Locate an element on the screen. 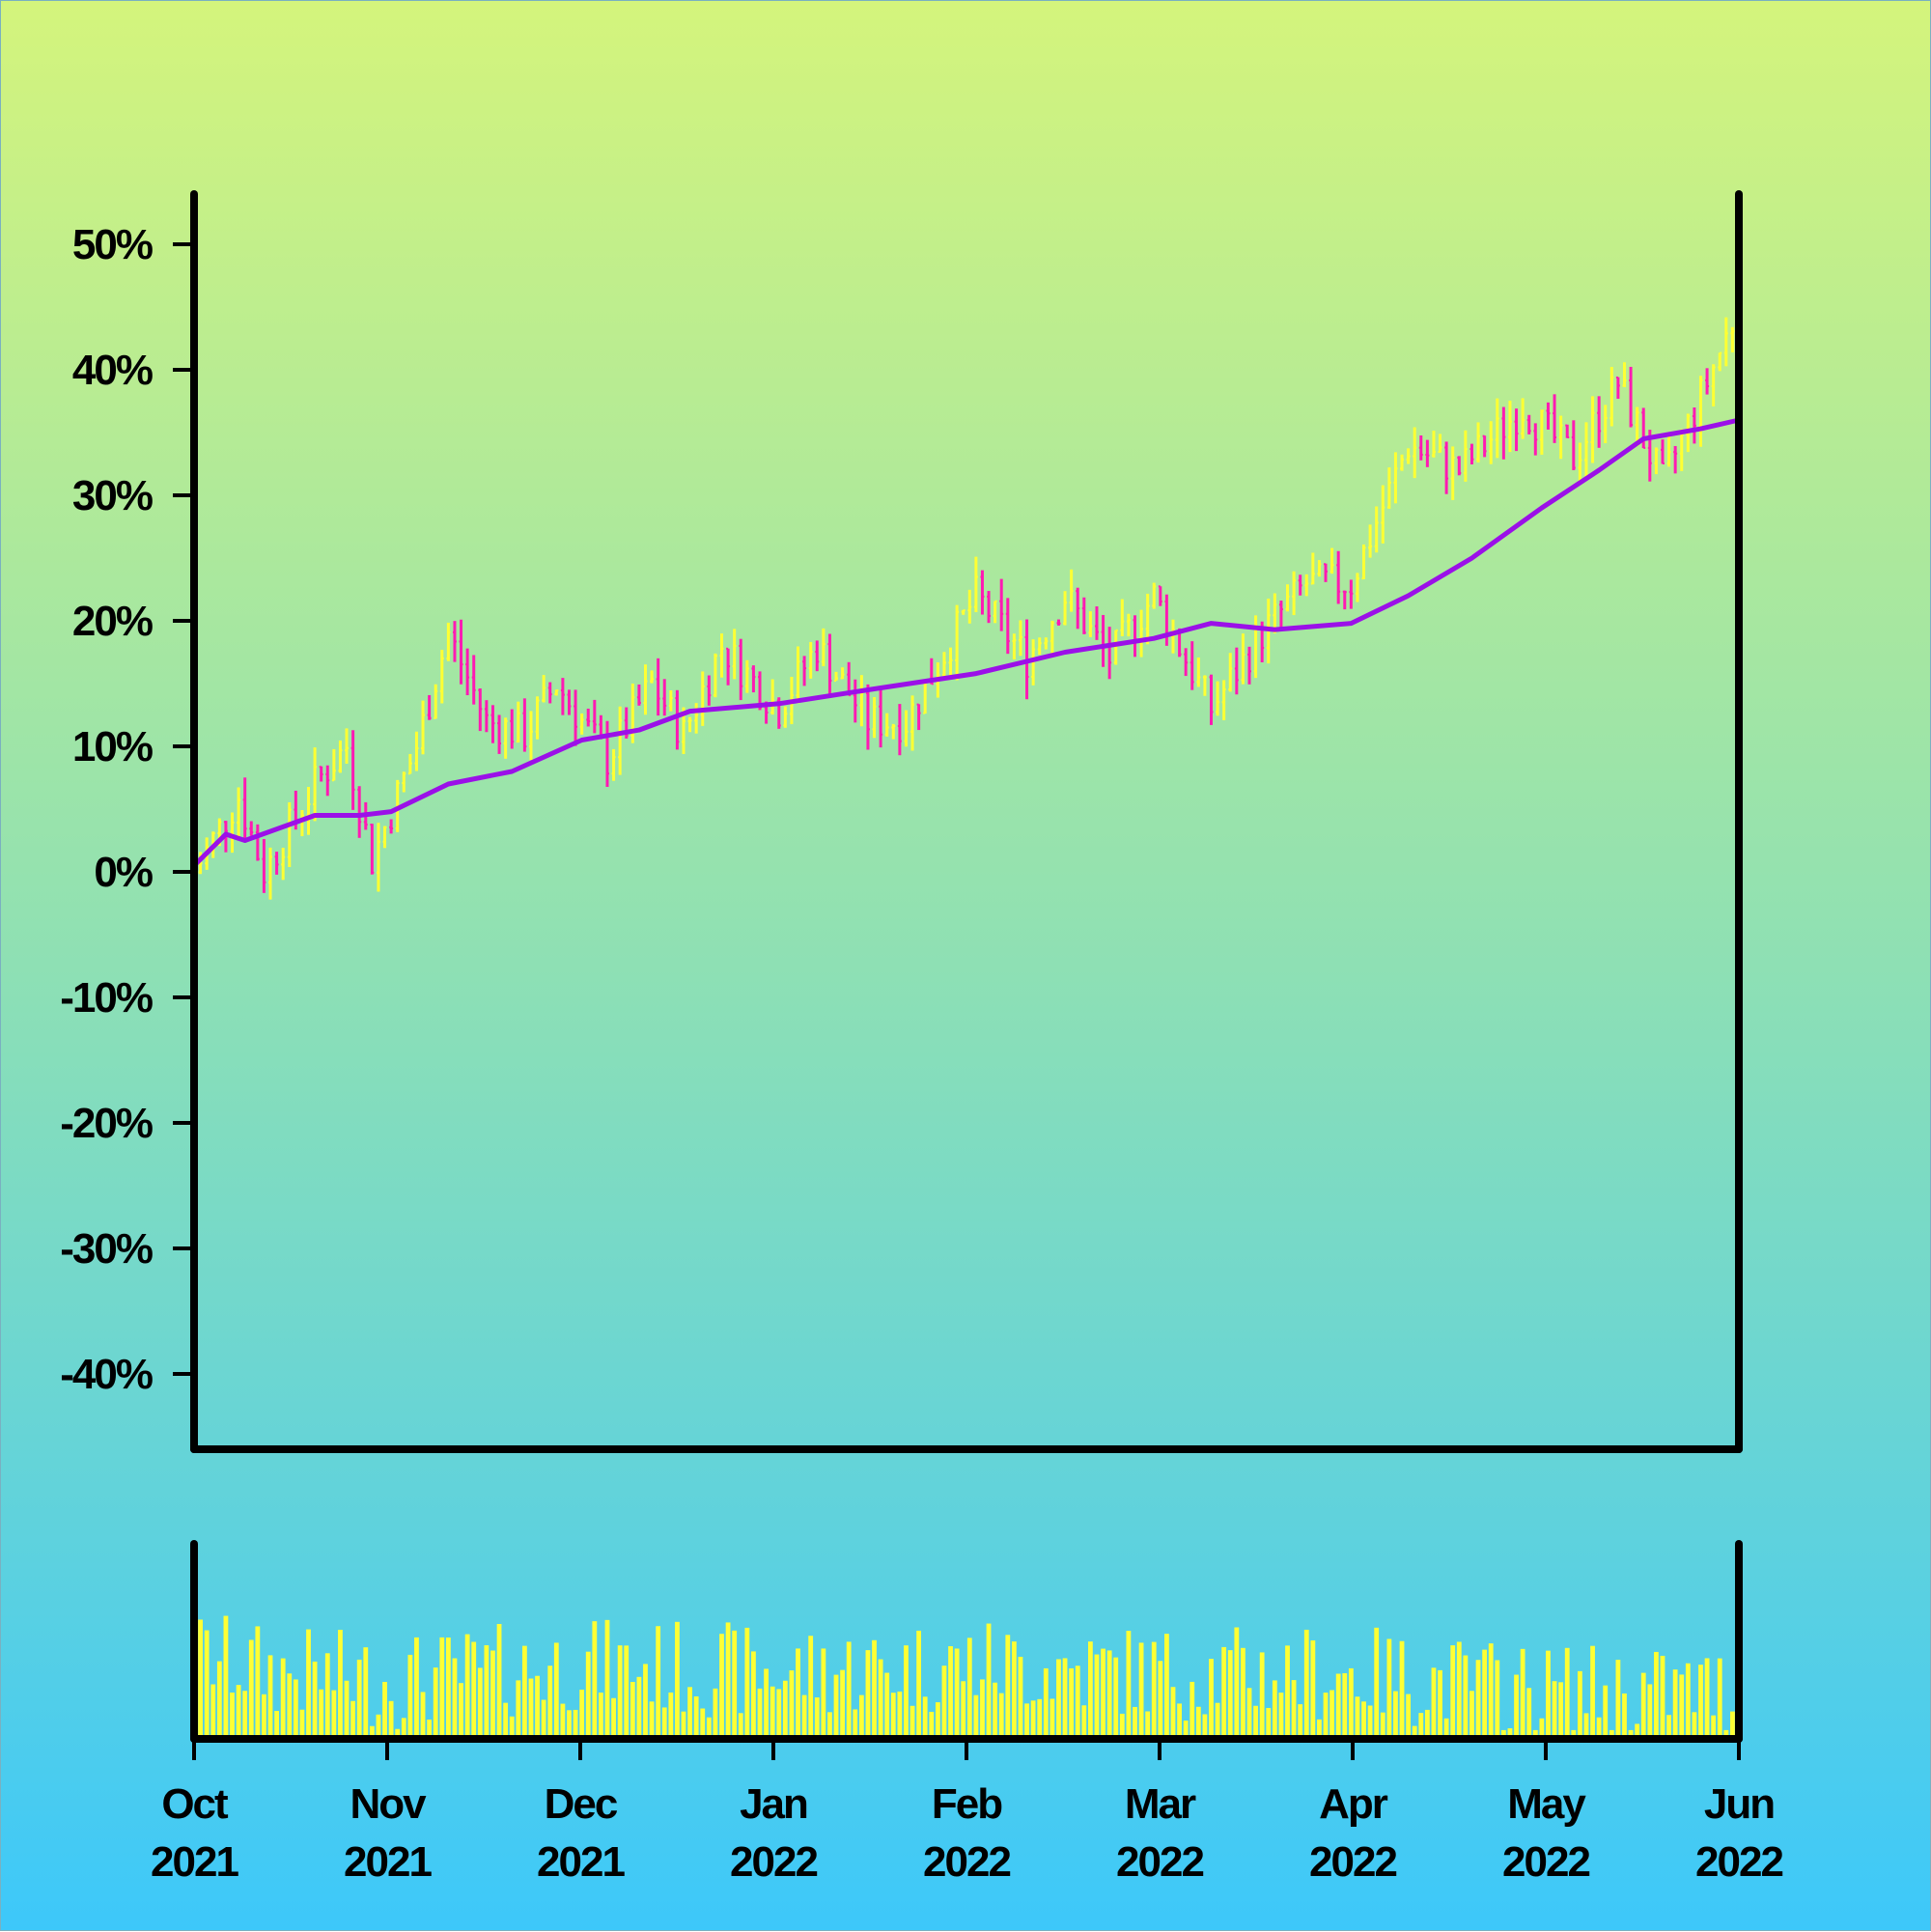 The width and height of the screenshot is (1931, 1932). y-tick-label: 0% is located at coordinates (123, 873).